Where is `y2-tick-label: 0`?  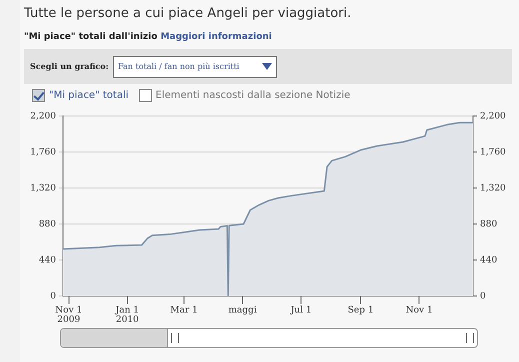
y2-tick-label: 0 is located at coordinates (483, 296).